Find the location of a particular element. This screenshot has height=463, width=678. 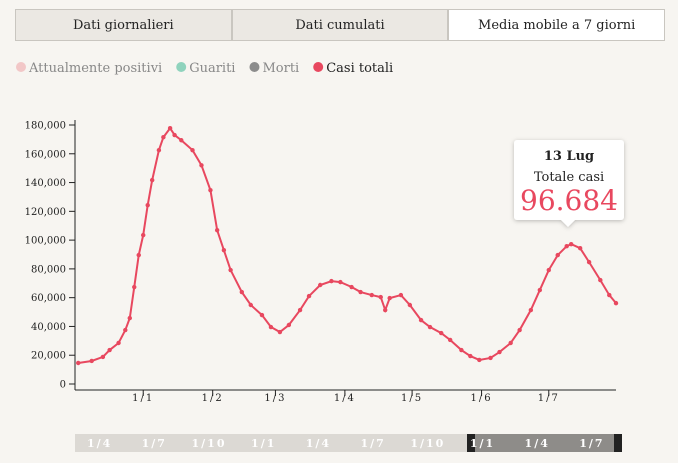

x-tick-label: 1/2 is located at coordinates (213, 398).